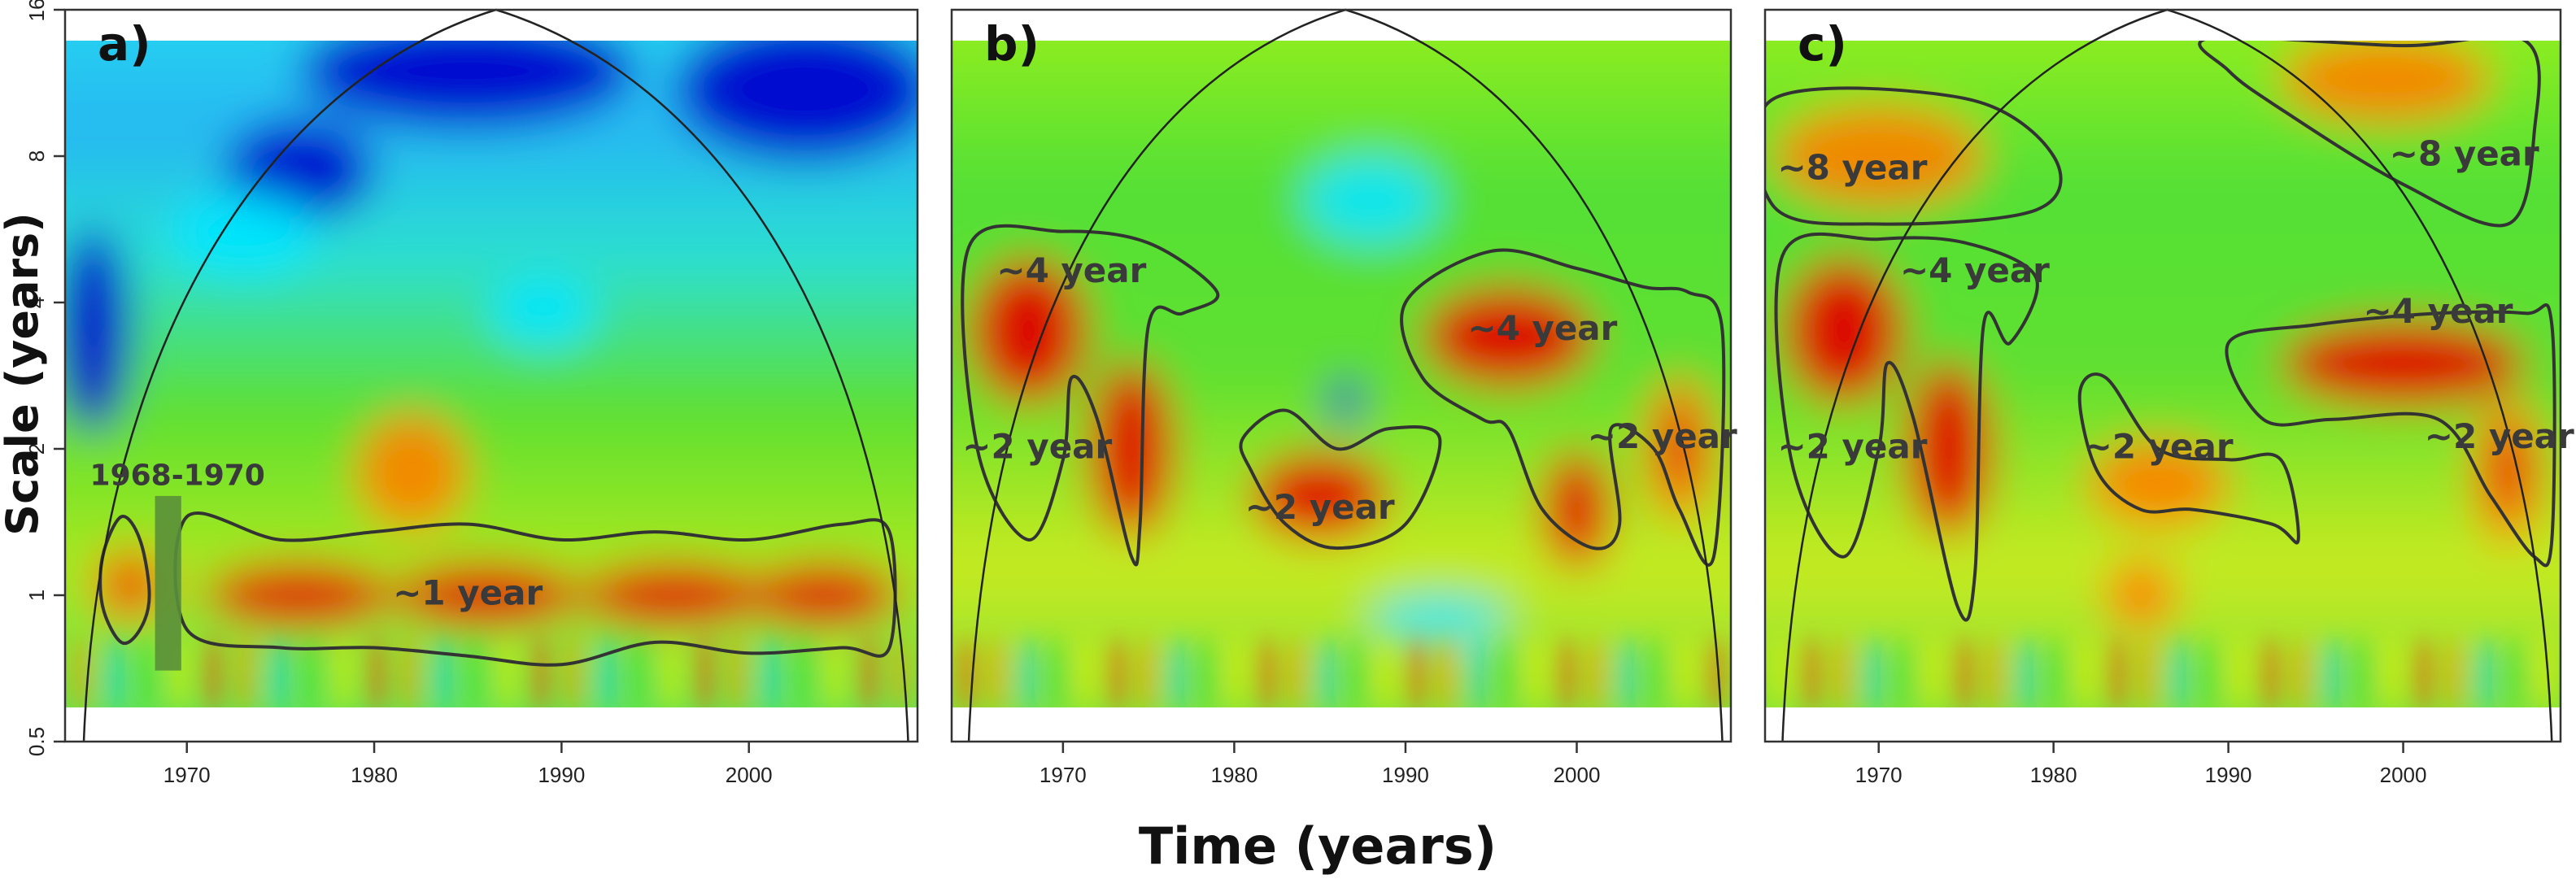 The width and height of the screenshot is (2576, 879). I want to click on y-axis-title: Scale (years), so click(24, 374).